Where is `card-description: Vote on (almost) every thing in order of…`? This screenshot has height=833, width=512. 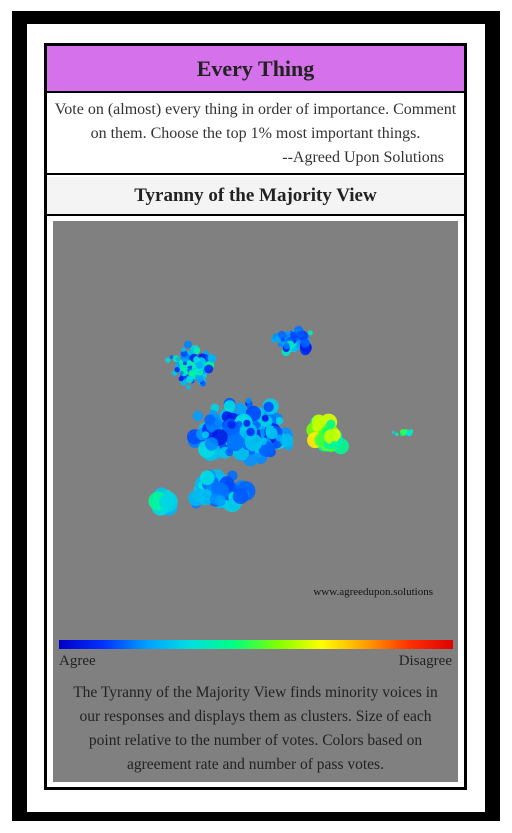
card-description: Vote on (almost) every thing in order of… is located at coordinates (255, 134).